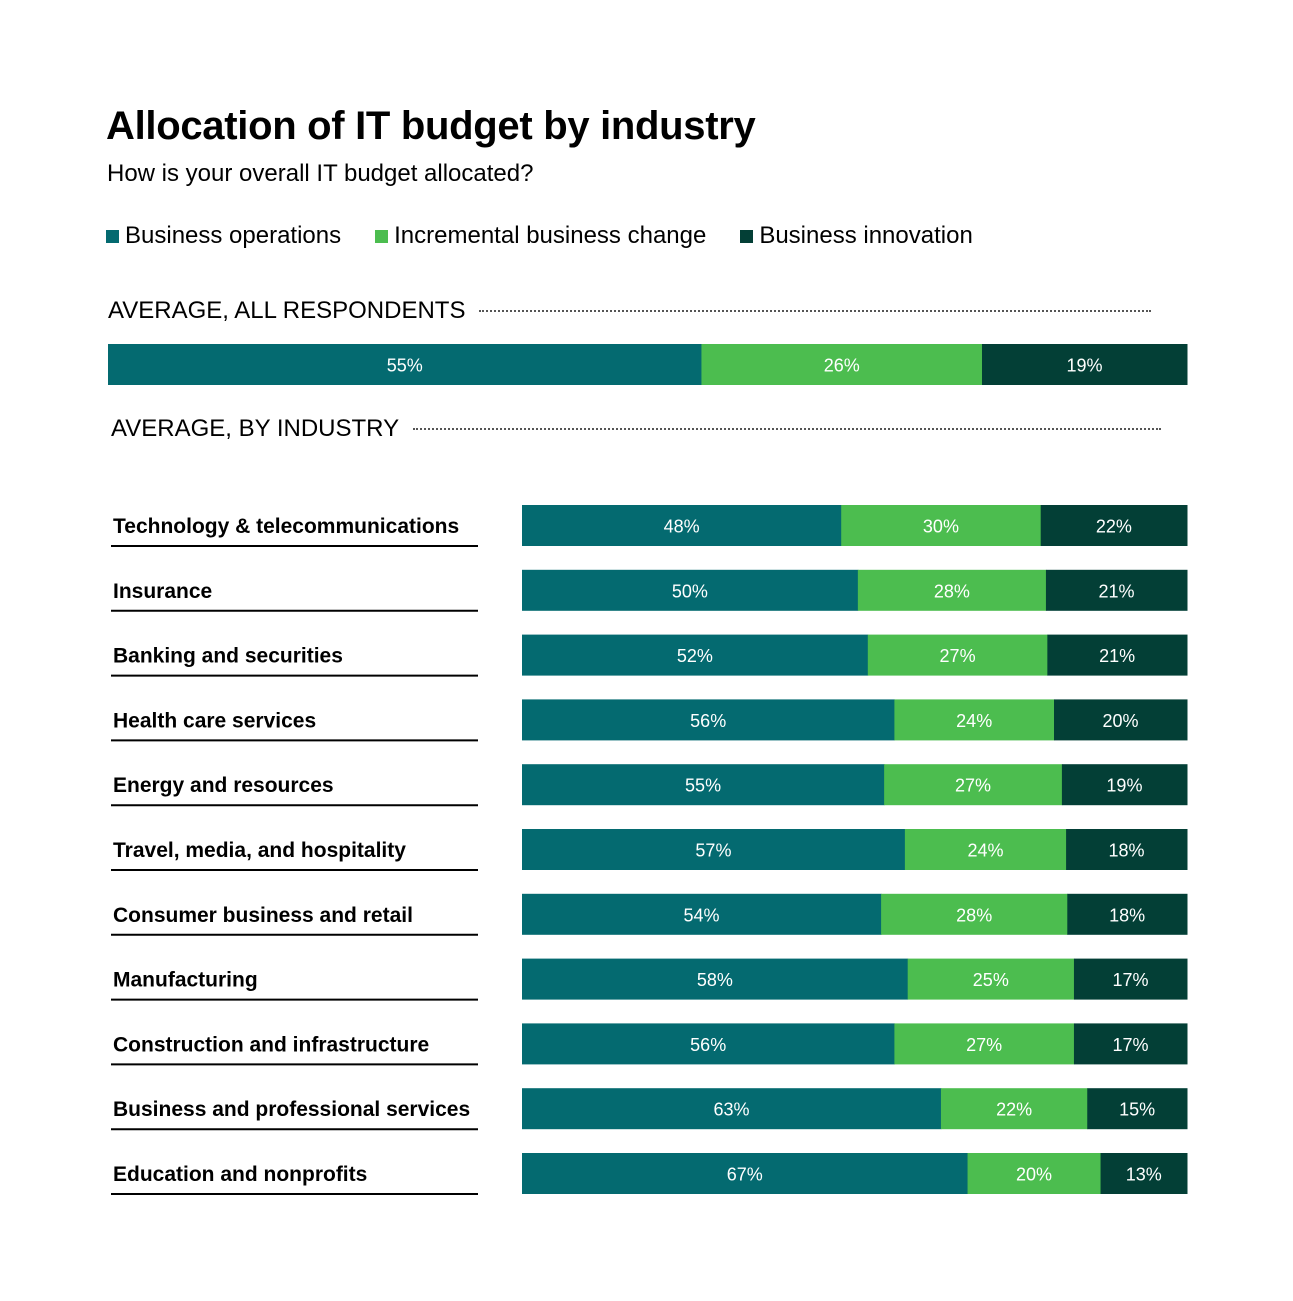 The height and width of the screenshot is (1301, 1293). I want to click on industry-travel-media-and-hospitality-bar-business-operations, so click(714, 849).